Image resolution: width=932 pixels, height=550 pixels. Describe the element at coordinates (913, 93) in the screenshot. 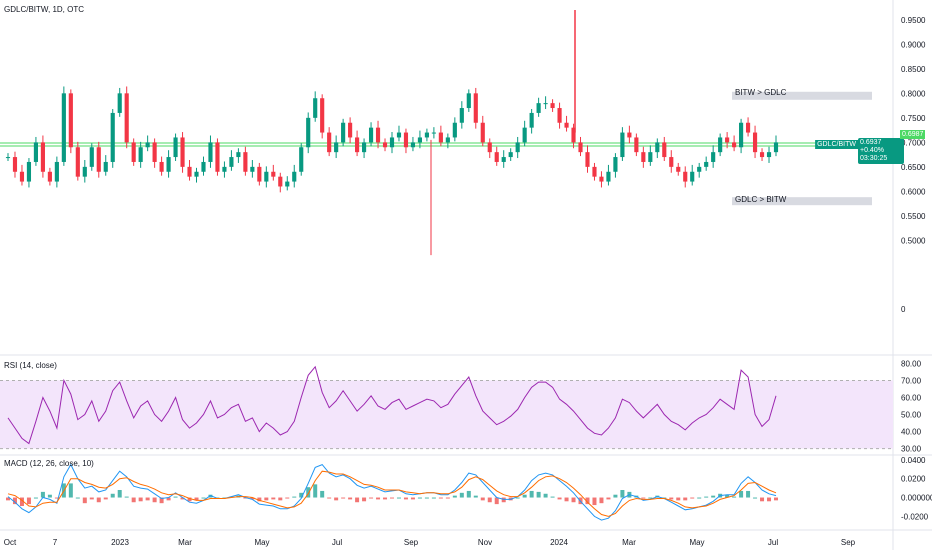

I see `price-axis-tick: 0.8000` at that location.